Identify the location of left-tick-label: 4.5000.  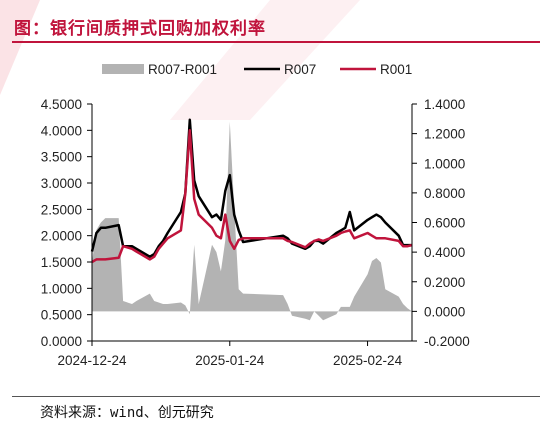
(61, 104).